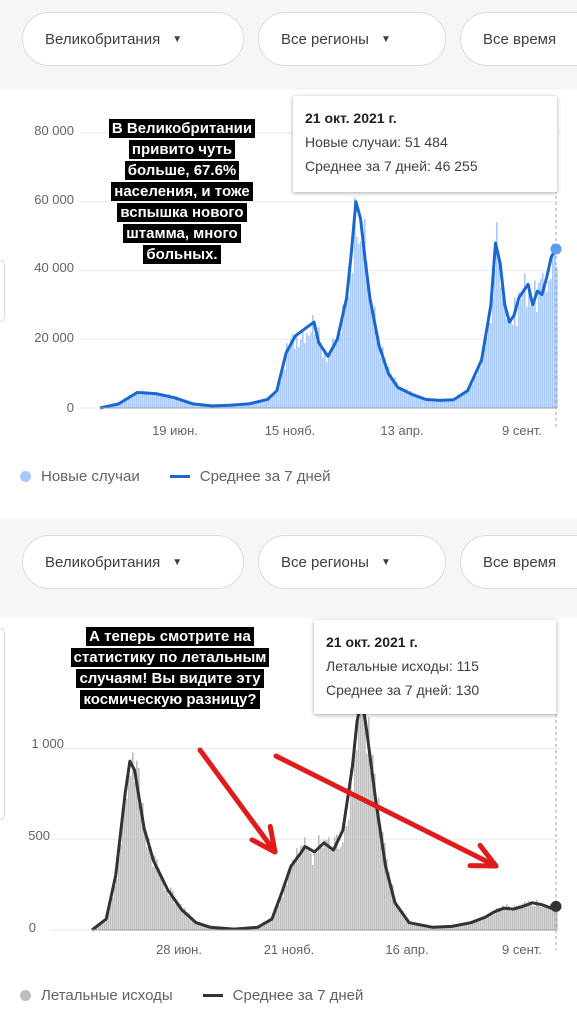 The width and height of the screenshot is (577, 1024). Describe the element at coordinates (385, 562) in the screenshot. I see `caret-down-icon: ▼` at that location.